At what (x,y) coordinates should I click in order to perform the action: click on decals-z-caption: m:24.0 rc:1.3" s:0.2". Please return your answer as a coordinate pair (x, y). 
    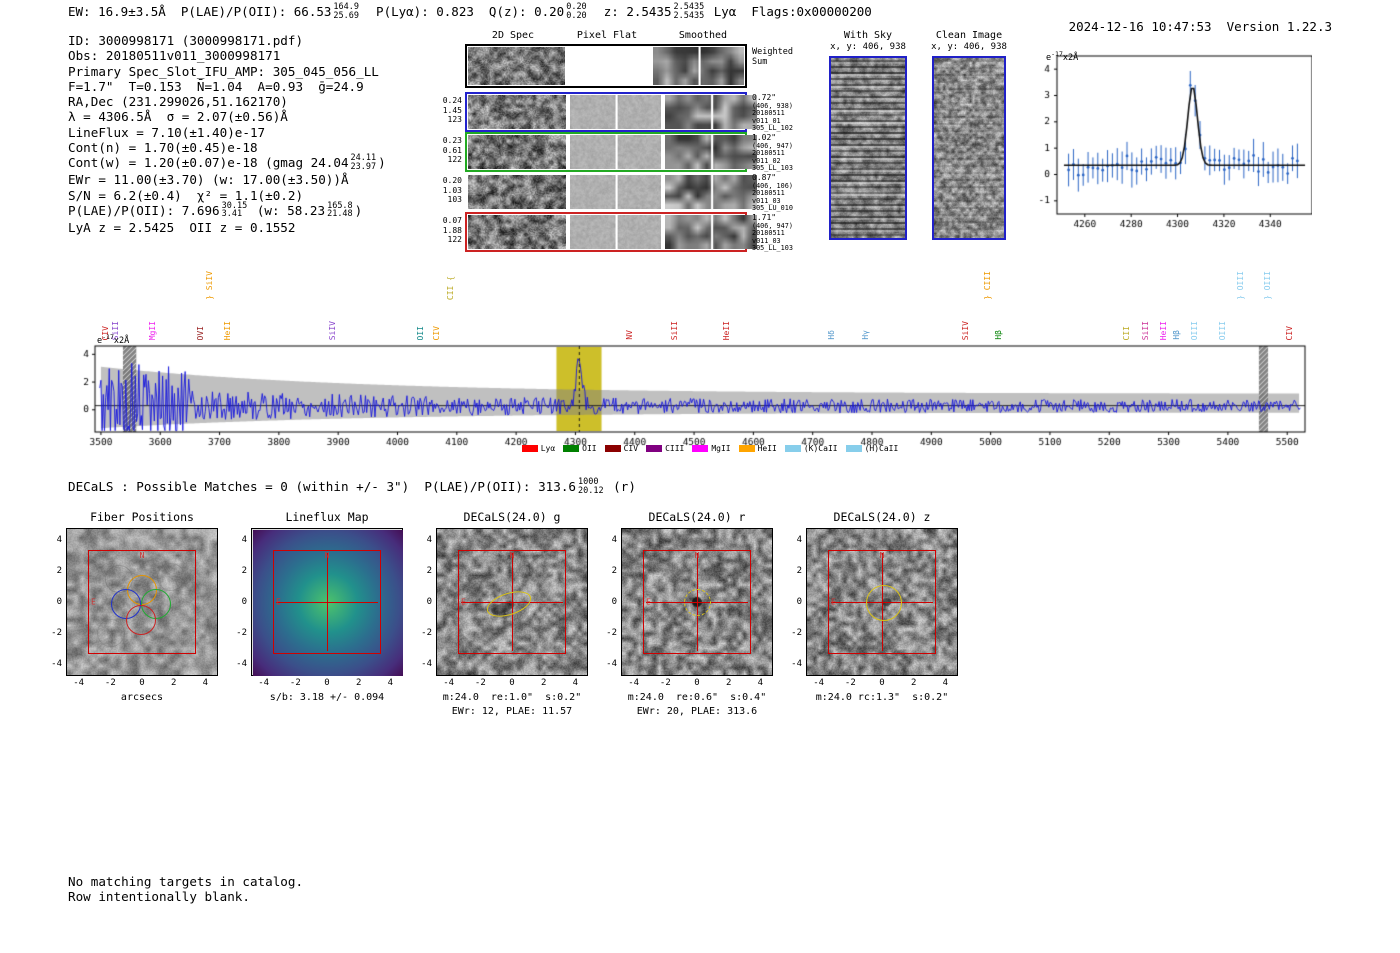
    Looking at the image, I should click on (882, 697).